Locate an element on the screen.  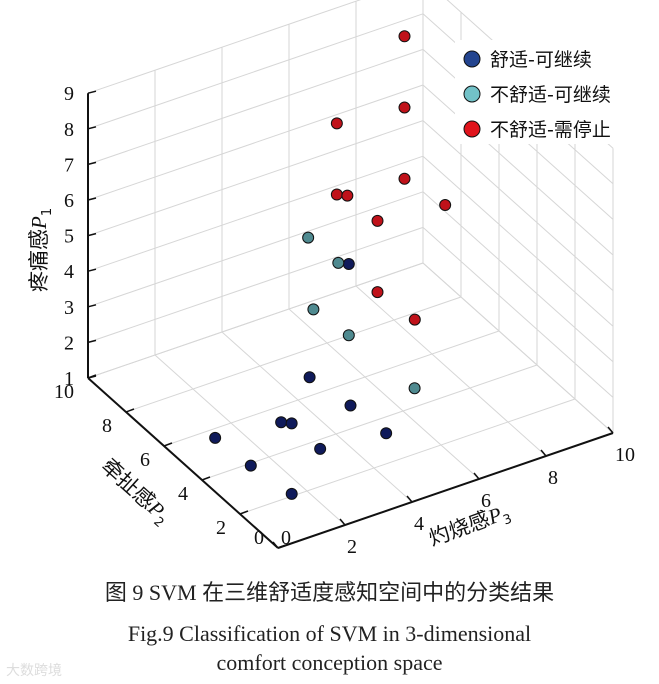
p3-tick-label: 0 is located at coordinates (286, 538).